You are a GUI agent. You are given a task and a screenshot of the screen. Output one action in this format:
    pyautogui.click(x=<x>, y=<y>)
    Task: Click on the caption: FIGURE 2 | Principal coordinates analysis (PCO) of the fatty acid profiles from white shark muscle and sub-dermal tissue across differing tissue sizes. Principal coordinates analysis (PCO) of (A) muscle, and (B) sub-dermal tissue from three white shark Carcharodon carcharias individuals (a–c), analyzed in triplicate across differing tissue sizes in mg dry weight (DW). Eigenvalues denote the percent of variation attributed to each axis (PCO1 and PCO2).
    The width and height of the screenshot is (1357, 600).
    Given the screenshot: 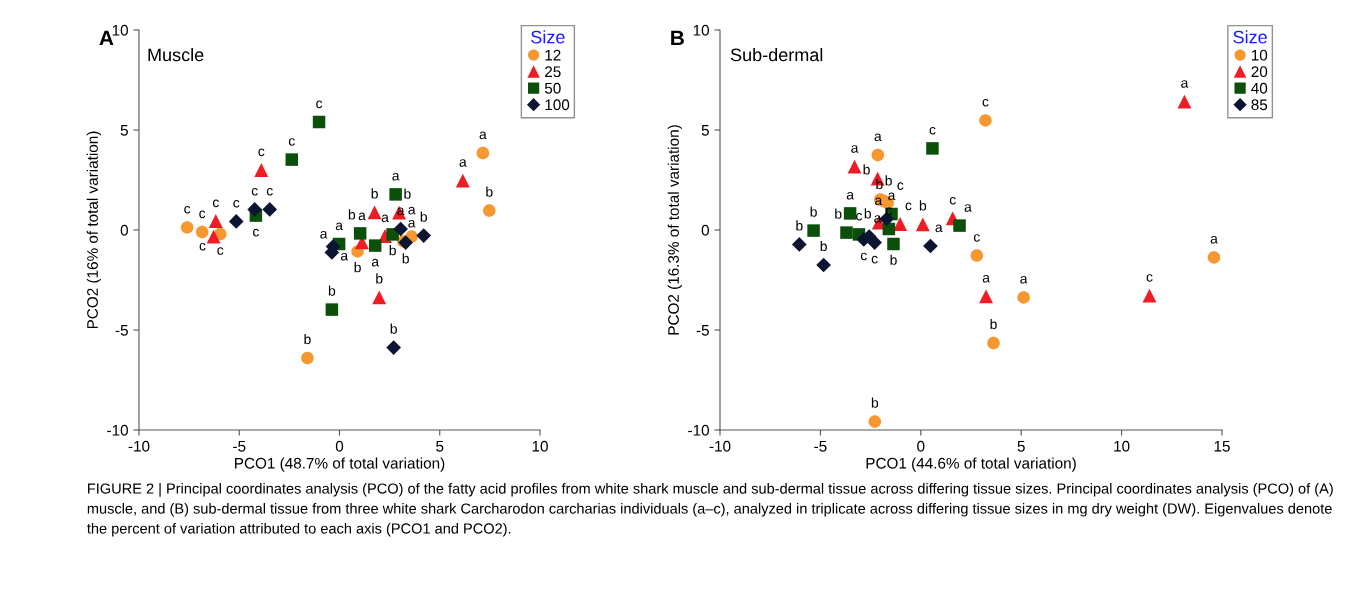 What is the action you would take?
    pyautogui.click(x=710, y=510)
    